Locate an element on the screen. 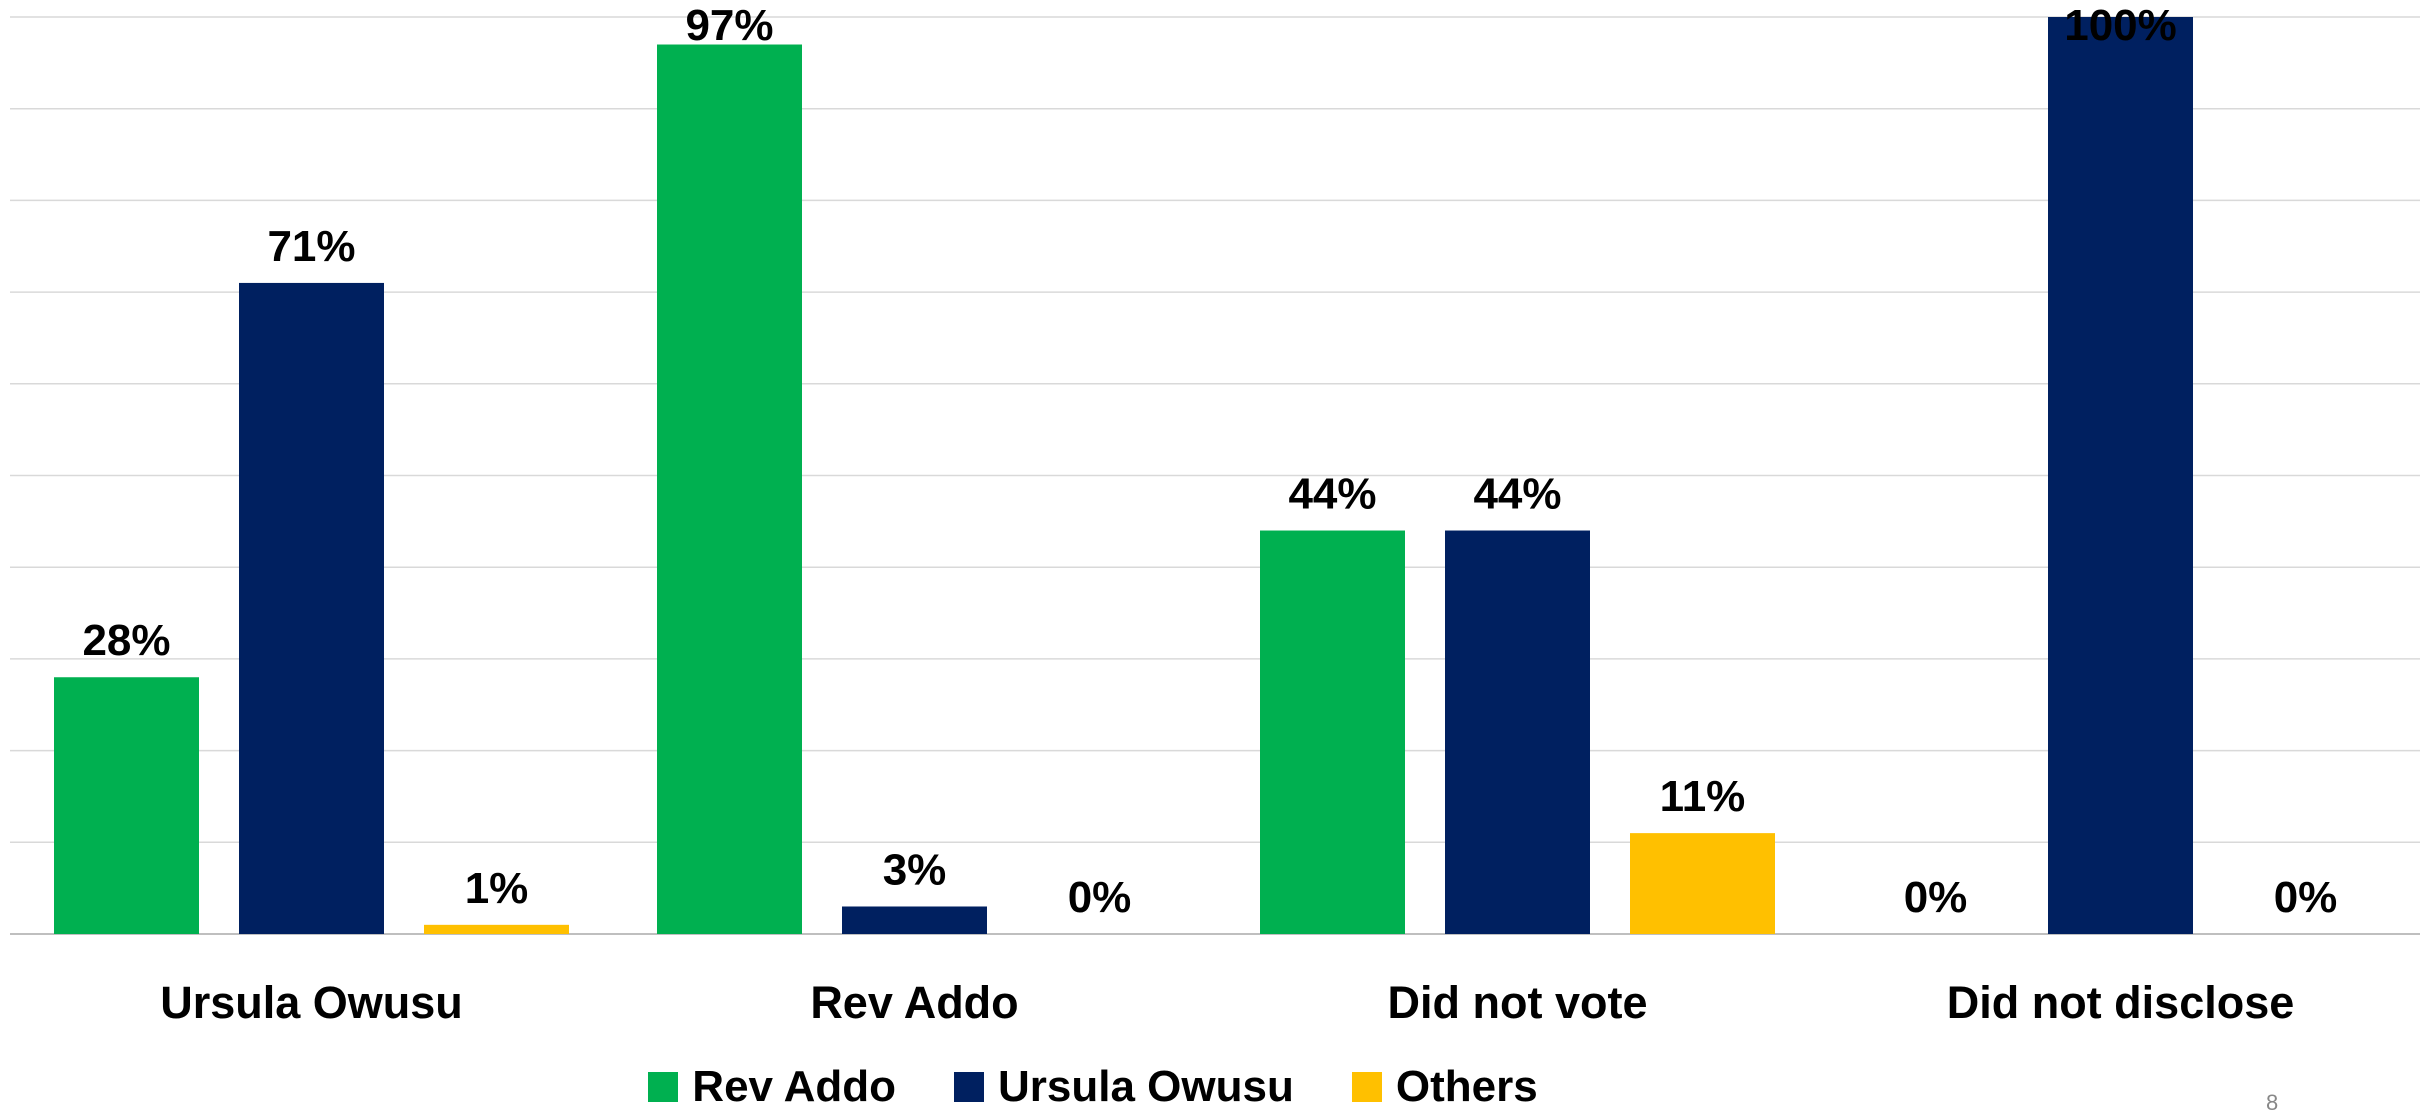  legend-label: Ursula Owusu is located at coordinates (1146, 1086).